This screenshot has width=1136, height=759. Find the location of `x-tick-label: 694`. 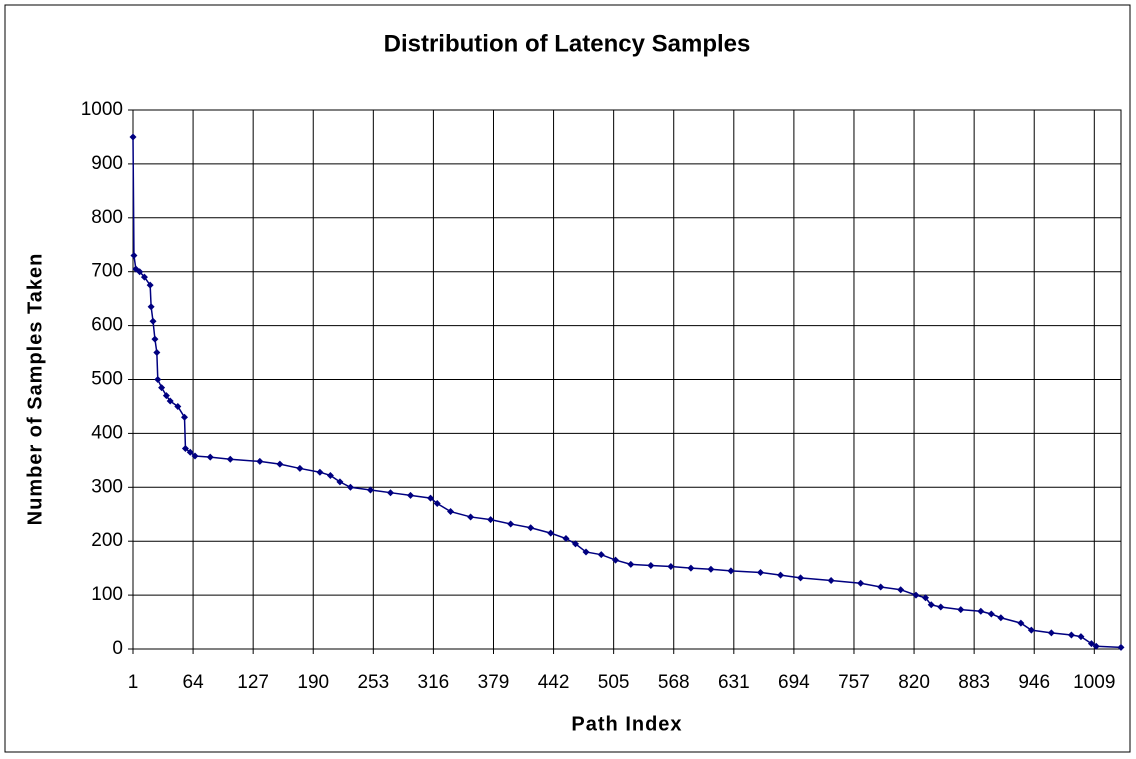

x-tick-label: 694 is located at coordinates (794, 682).